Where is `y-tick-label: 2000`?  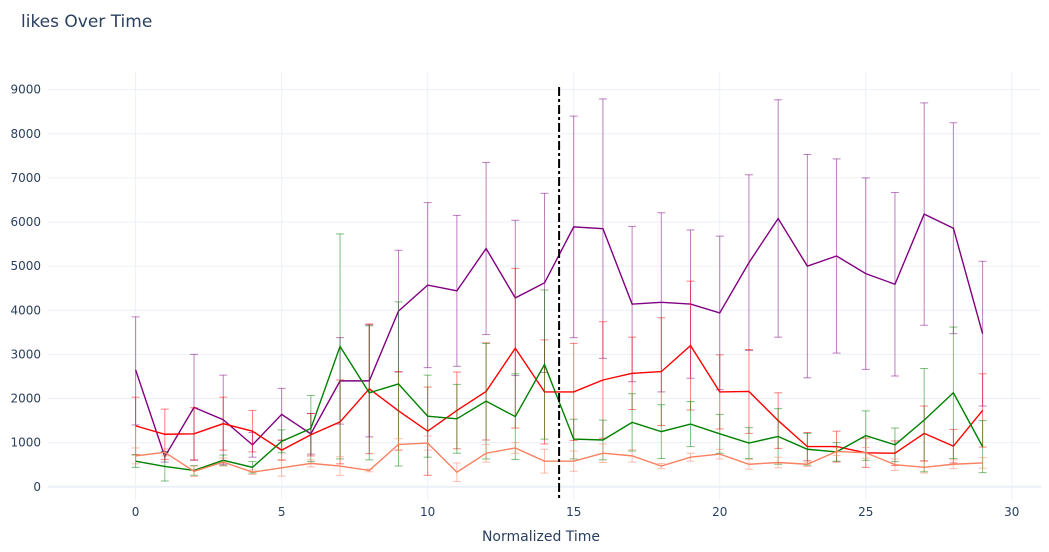
y-tick-label: 2000 is located at coordinates (25, 399).